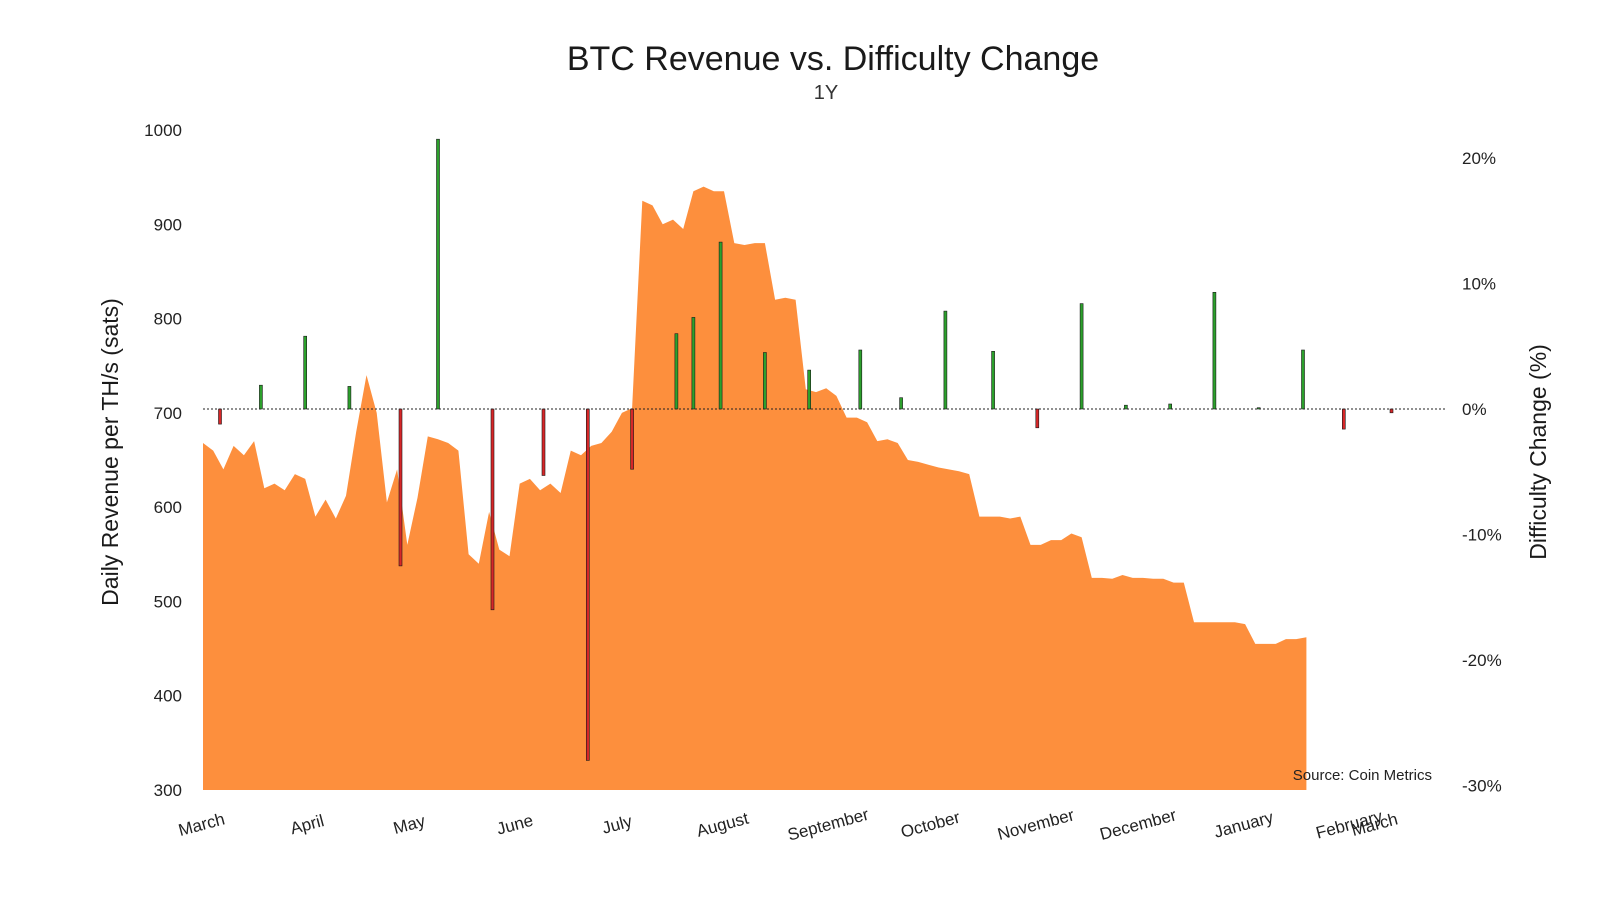 This screenshot has width=1600, height=900. I want to click on left-tick-label: 700, so click(168, 413).